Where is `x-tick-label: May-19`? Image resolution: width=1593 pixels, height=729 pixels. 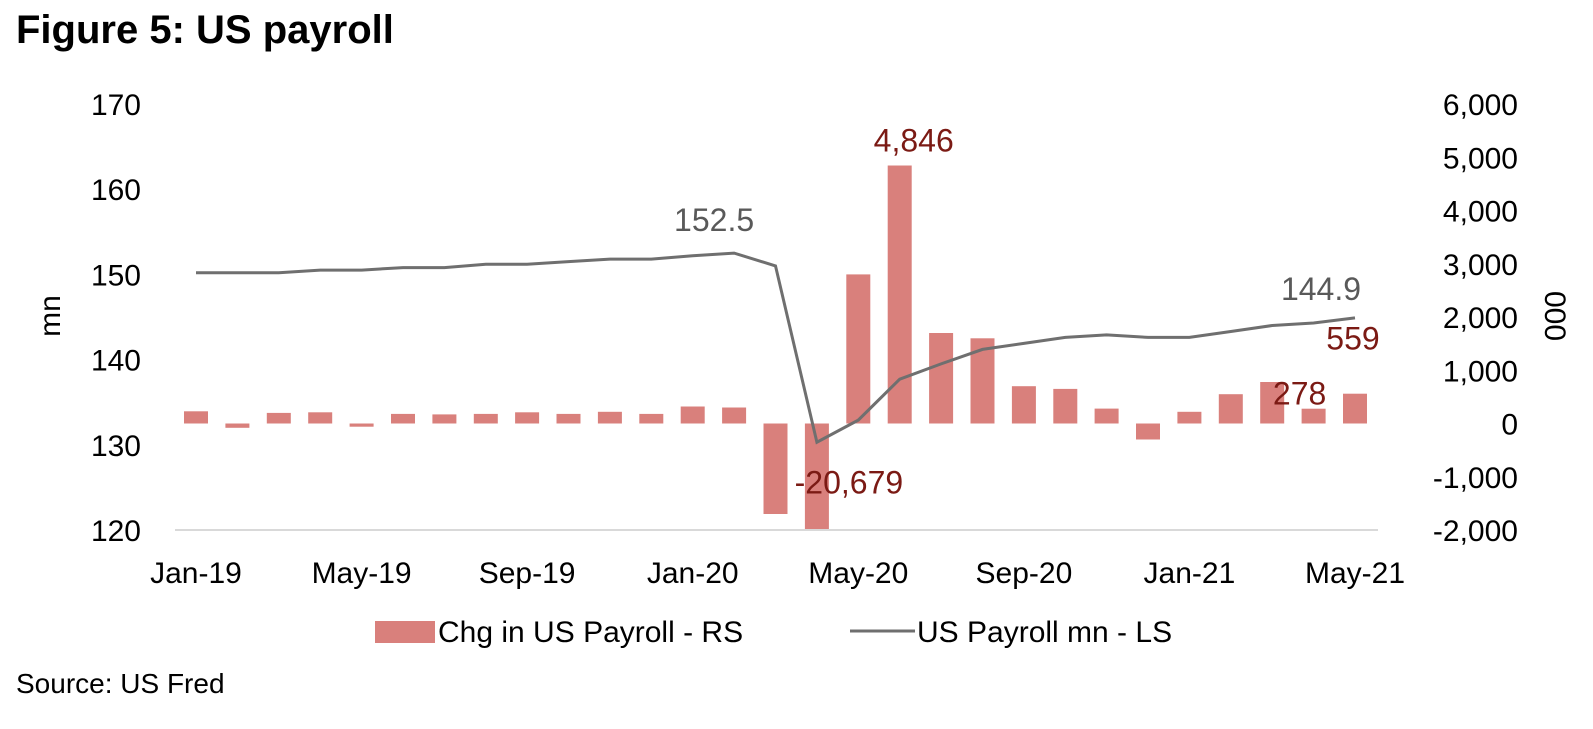 x-tick-label: May-19 is located at coordinates (362, 573).